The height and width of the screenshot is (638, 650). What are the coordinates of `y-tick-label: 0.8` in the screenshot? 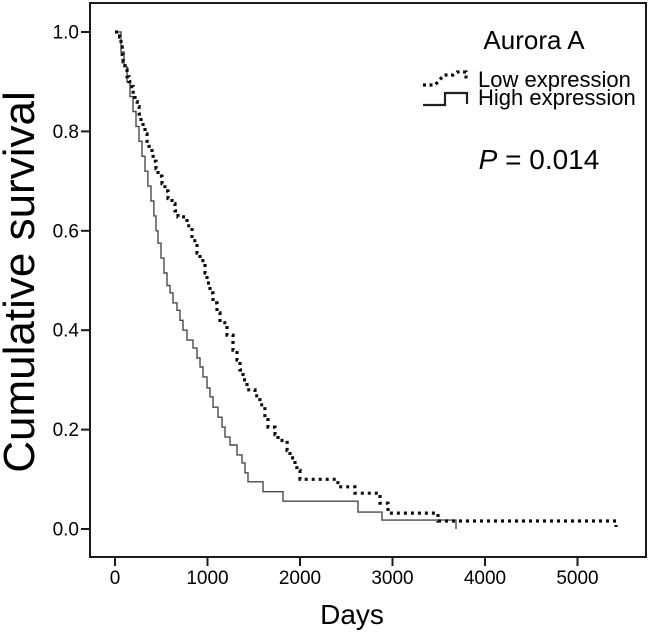 It's located at (66, 132).